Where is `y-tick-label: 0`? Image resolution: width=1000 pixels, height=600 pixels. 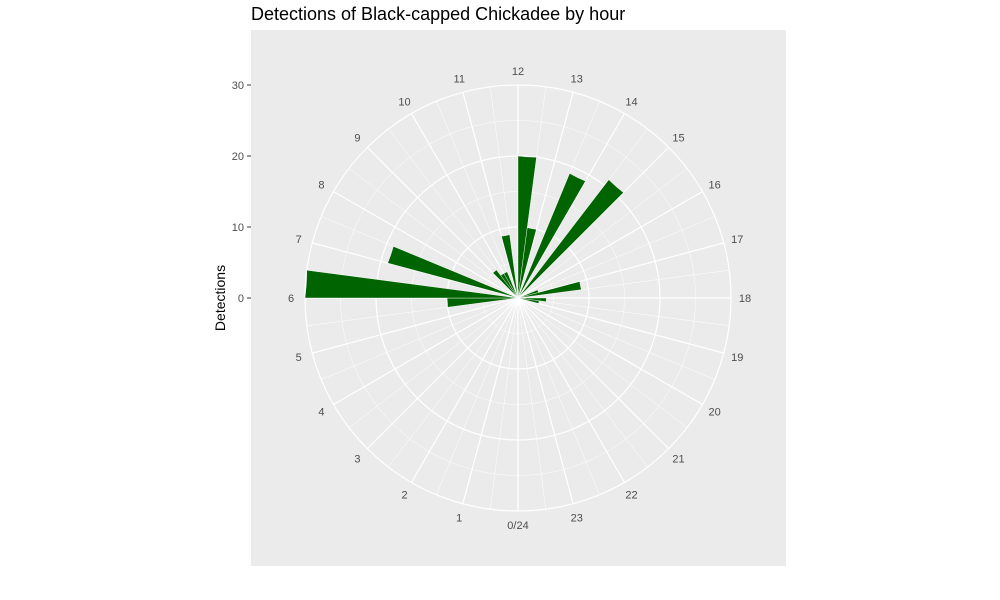 y-tick-label: 0 is located at coordinates (241, 299).